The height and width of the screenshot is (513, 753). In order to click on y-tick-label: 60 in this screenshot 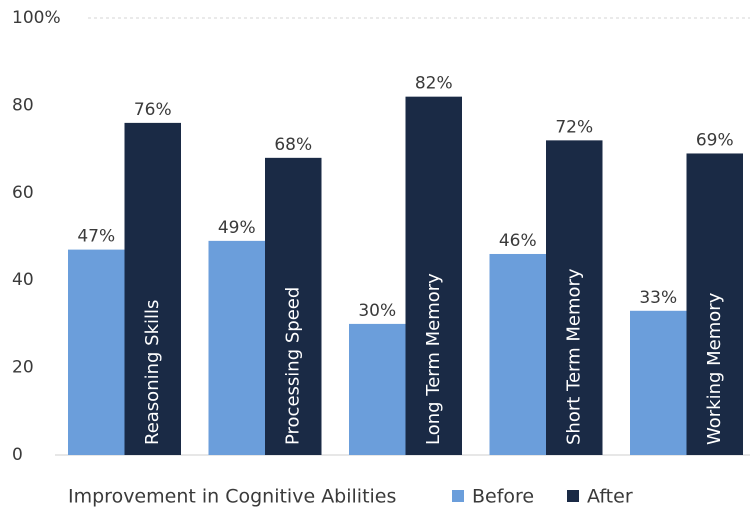, I will do `click(23, 193)`.